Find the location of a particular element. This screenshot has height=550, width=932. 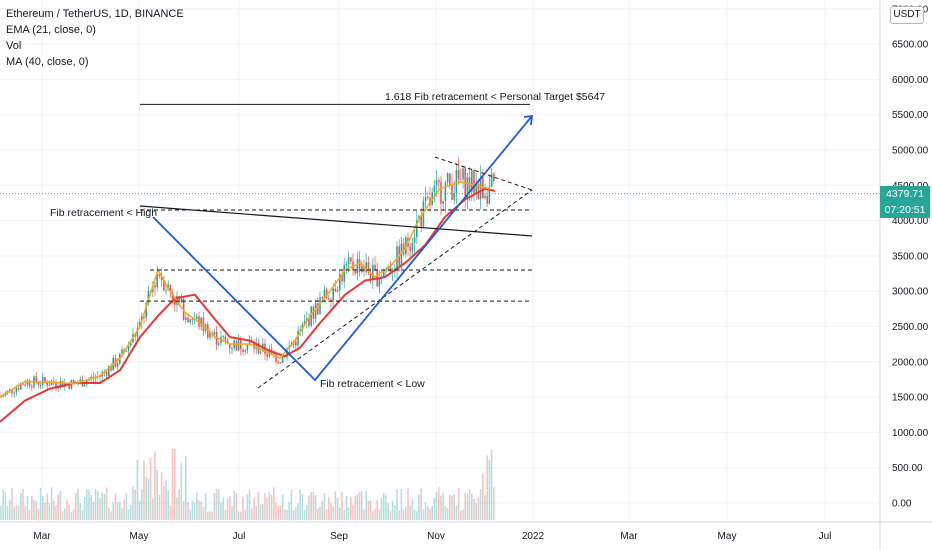

time-axis: Mar May Jul Sep Nov 2022 Mar May Jul is located at coordinates (466, 531).